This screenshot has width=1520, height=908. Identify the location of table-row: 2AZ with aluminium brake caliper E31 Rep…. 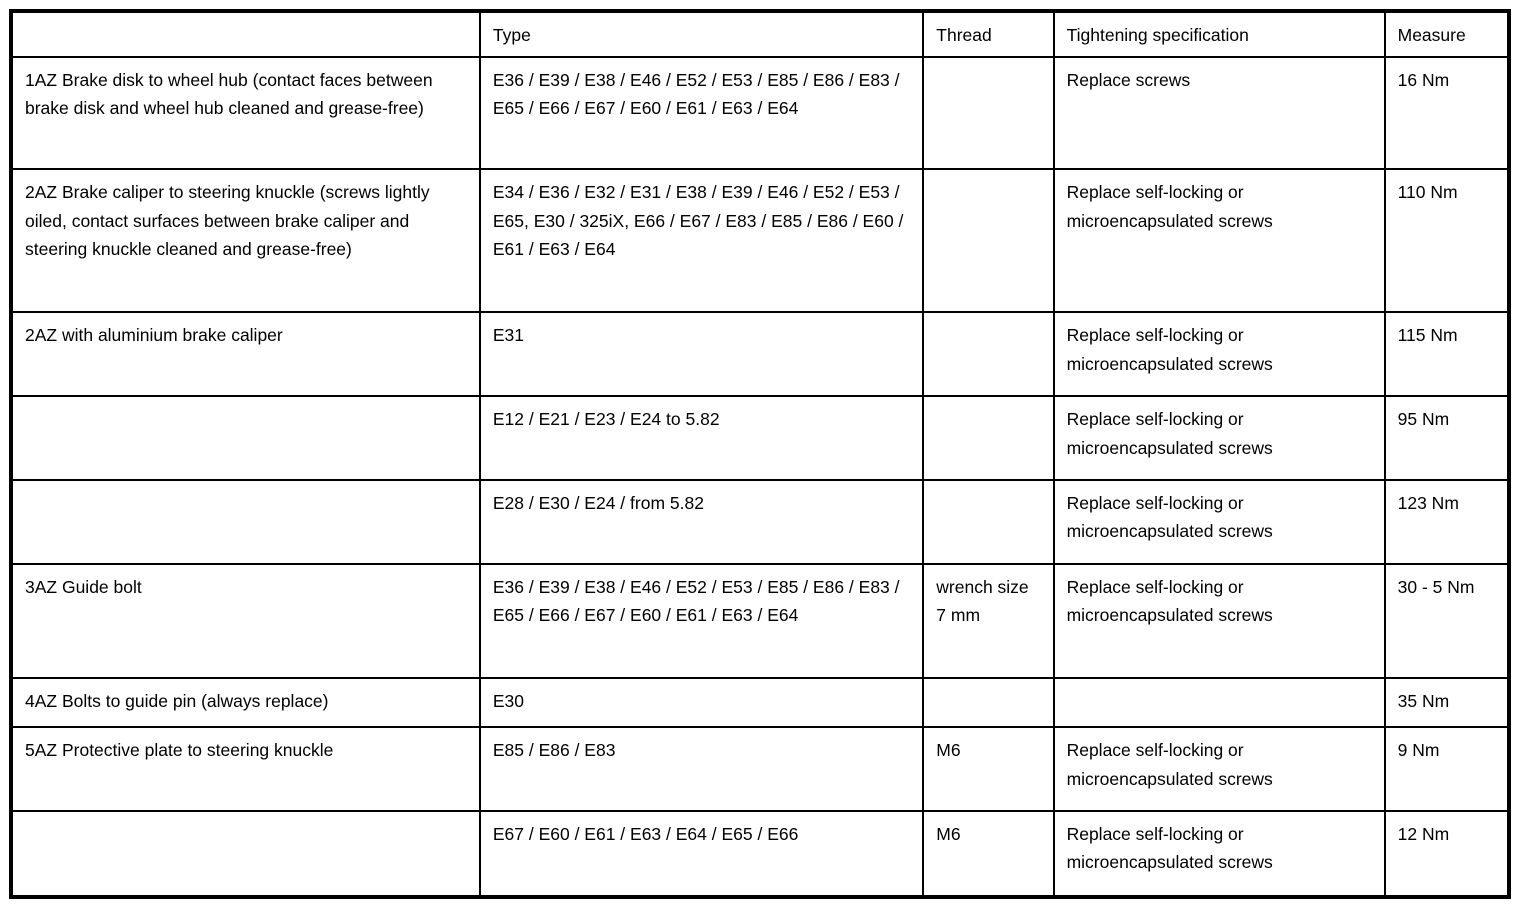
(760, 354).